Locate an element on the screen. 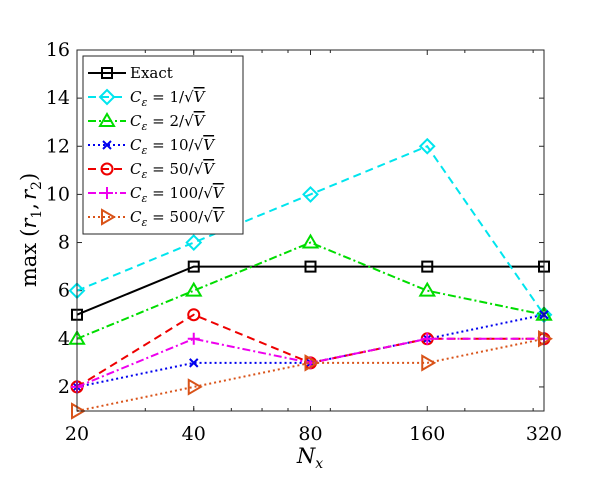  legend-num-2: 2 is located at coordinates (175, 121).